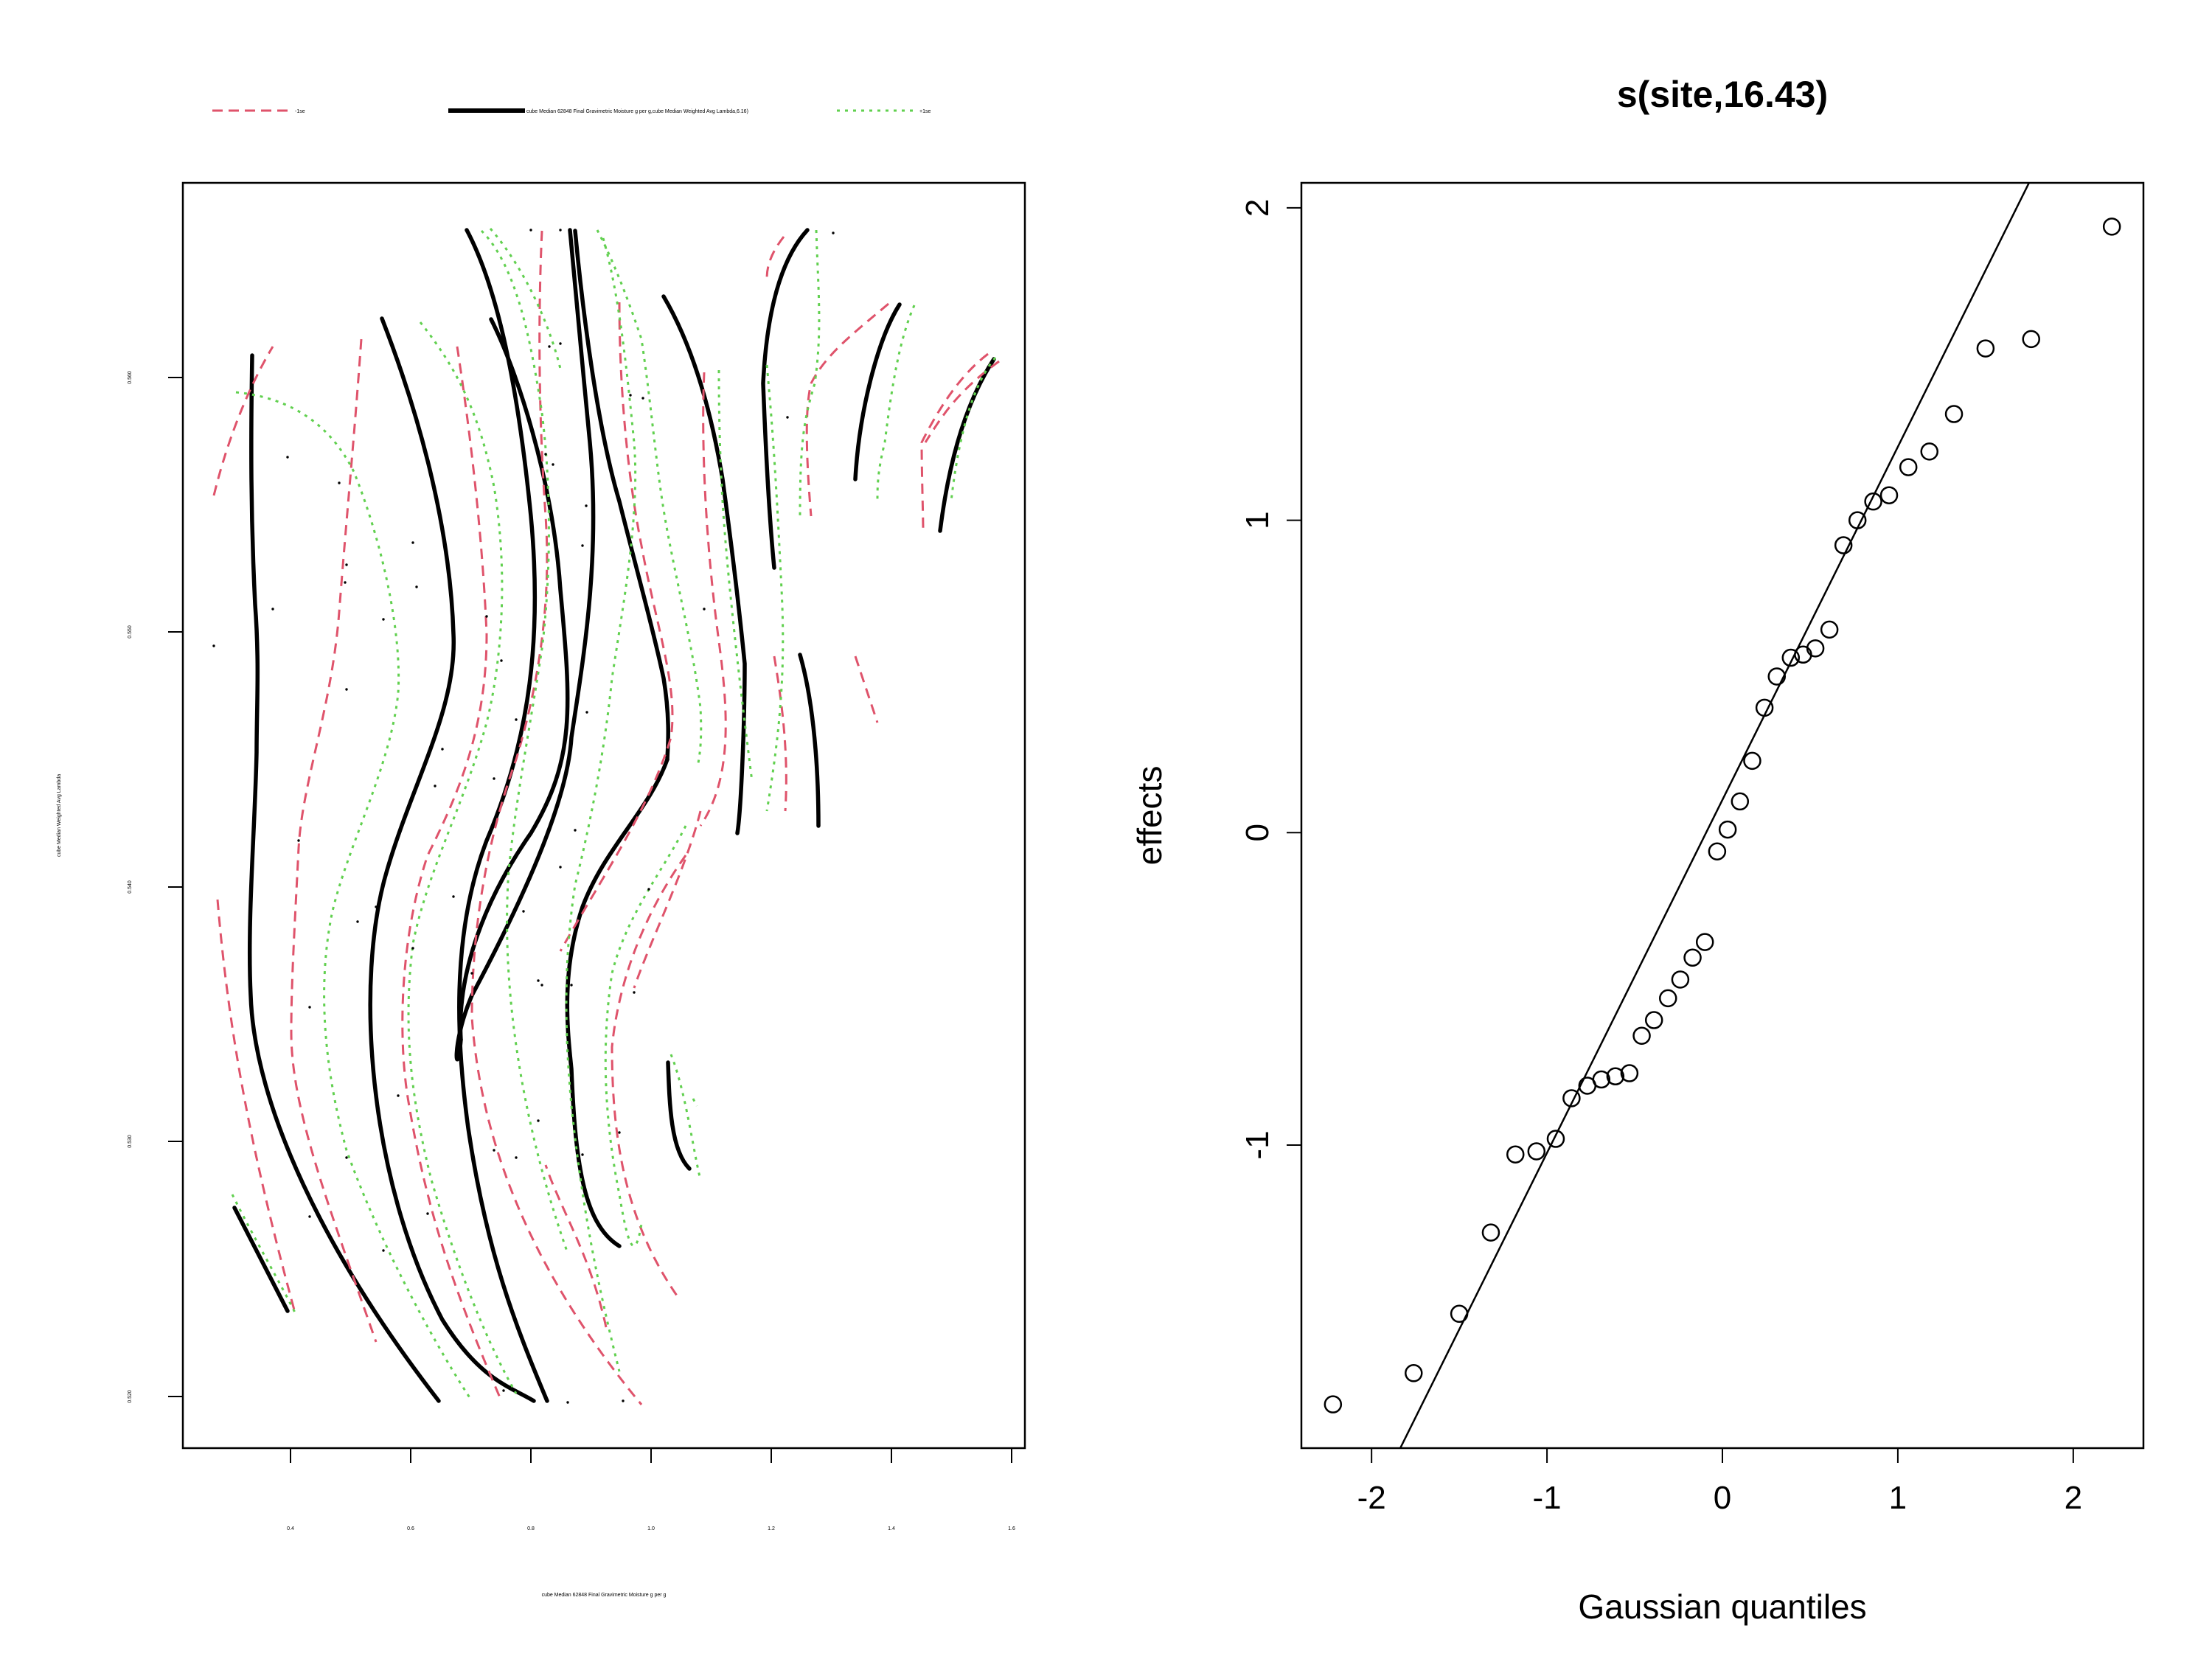 This screenshot has width=2212, height=1659. I want to click on x-tick-label: 1.4, so click(891, 1528).